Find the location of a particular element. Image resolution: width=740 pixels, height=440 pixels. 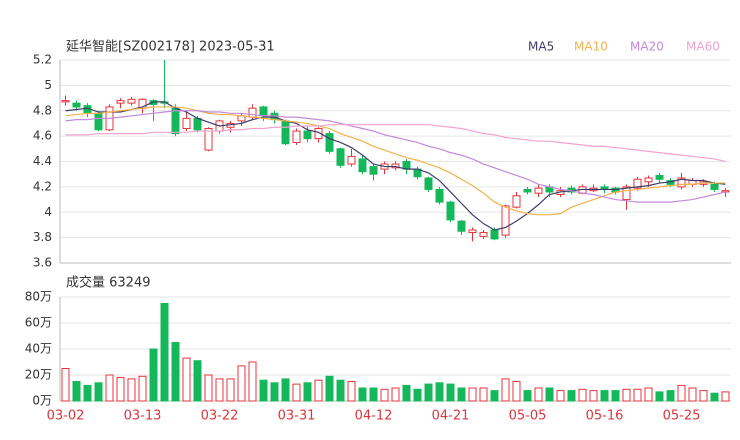

y-tick-label: 4.2 is located at coordinates (42, 186).